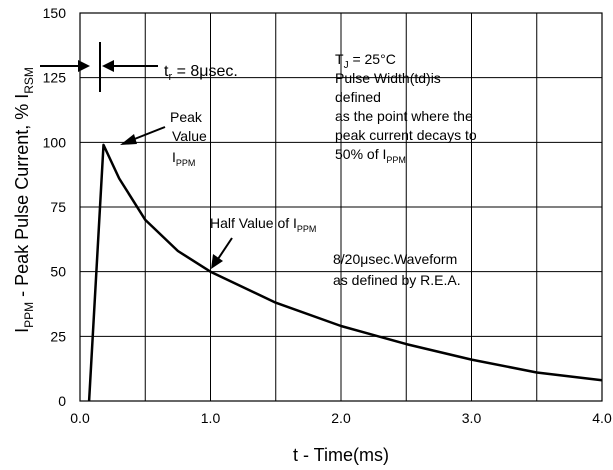 The height and width of the screenshot is (470, 613). What do you see at coordinates (108, 66) in the screenshot?
I see `rise-time-right-arrowhead` at bounding box center [108, 66].